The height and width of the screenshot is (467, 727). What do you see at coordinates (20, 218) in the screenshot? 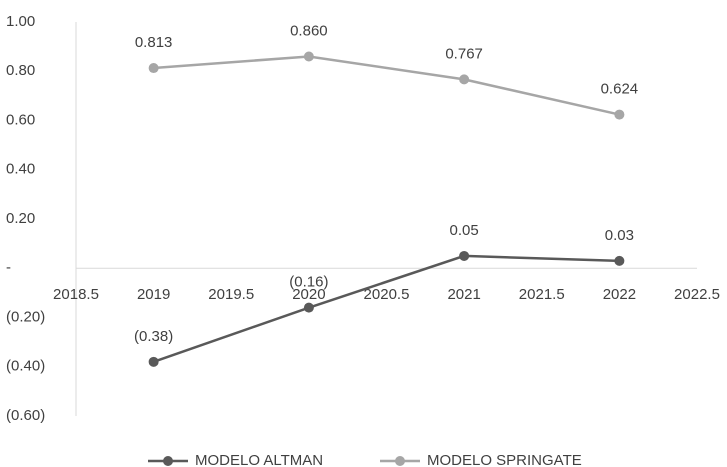
I see `y-tick-label: 0.20` at bounding box center [20, 218].